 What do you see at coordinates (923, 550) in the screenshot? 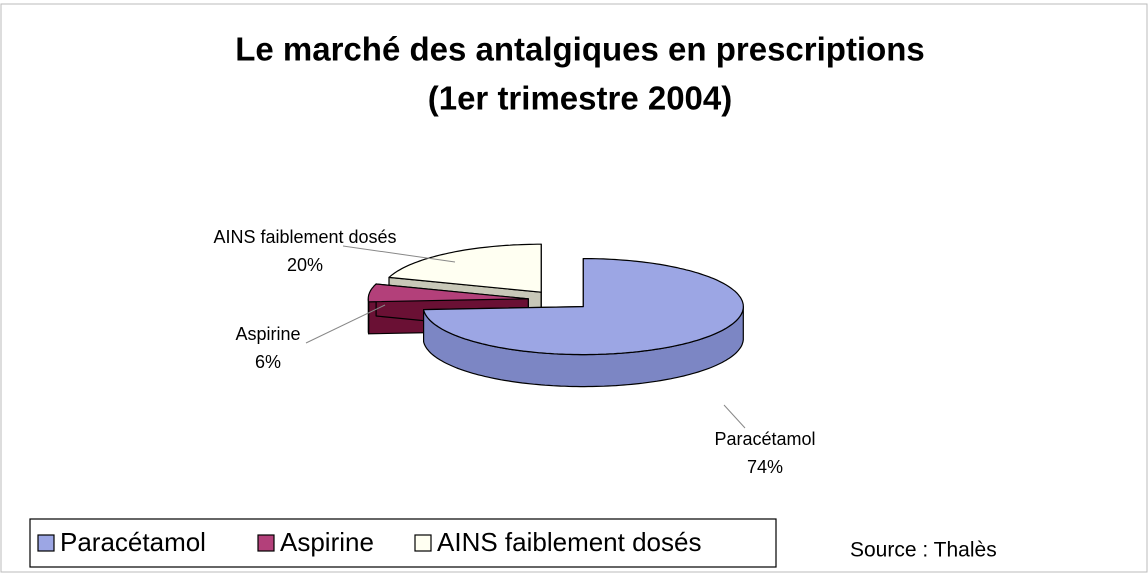
I see `source-note: Source : Thalès` at bounding box center [923, 550].